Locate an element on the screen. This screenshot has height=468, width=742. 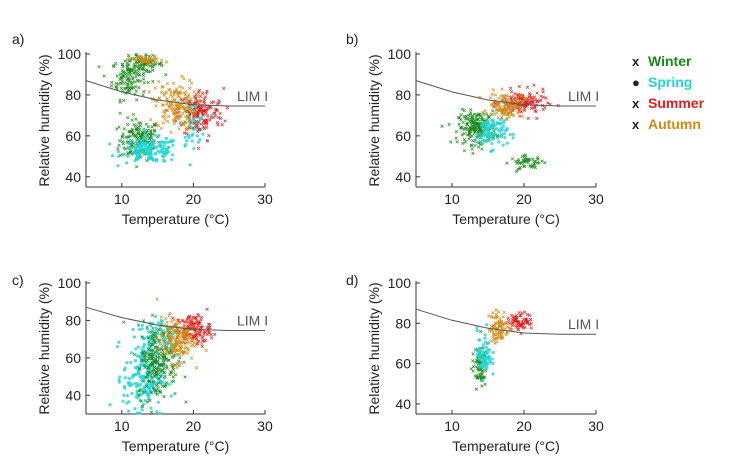
series-spring is located at coordinates (494, 130).